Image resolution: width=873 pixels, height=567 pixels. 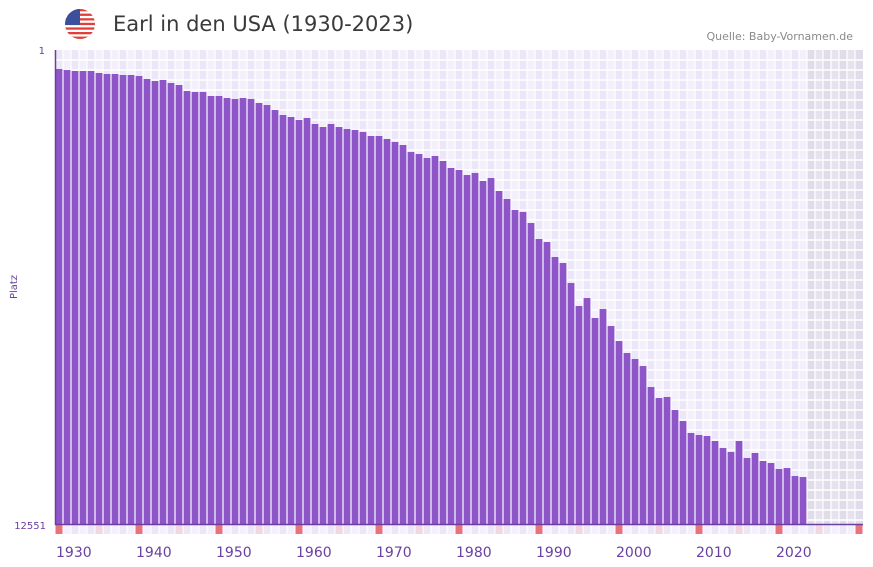 I want to click on year-marker-2026, so click(x=827, y=529).